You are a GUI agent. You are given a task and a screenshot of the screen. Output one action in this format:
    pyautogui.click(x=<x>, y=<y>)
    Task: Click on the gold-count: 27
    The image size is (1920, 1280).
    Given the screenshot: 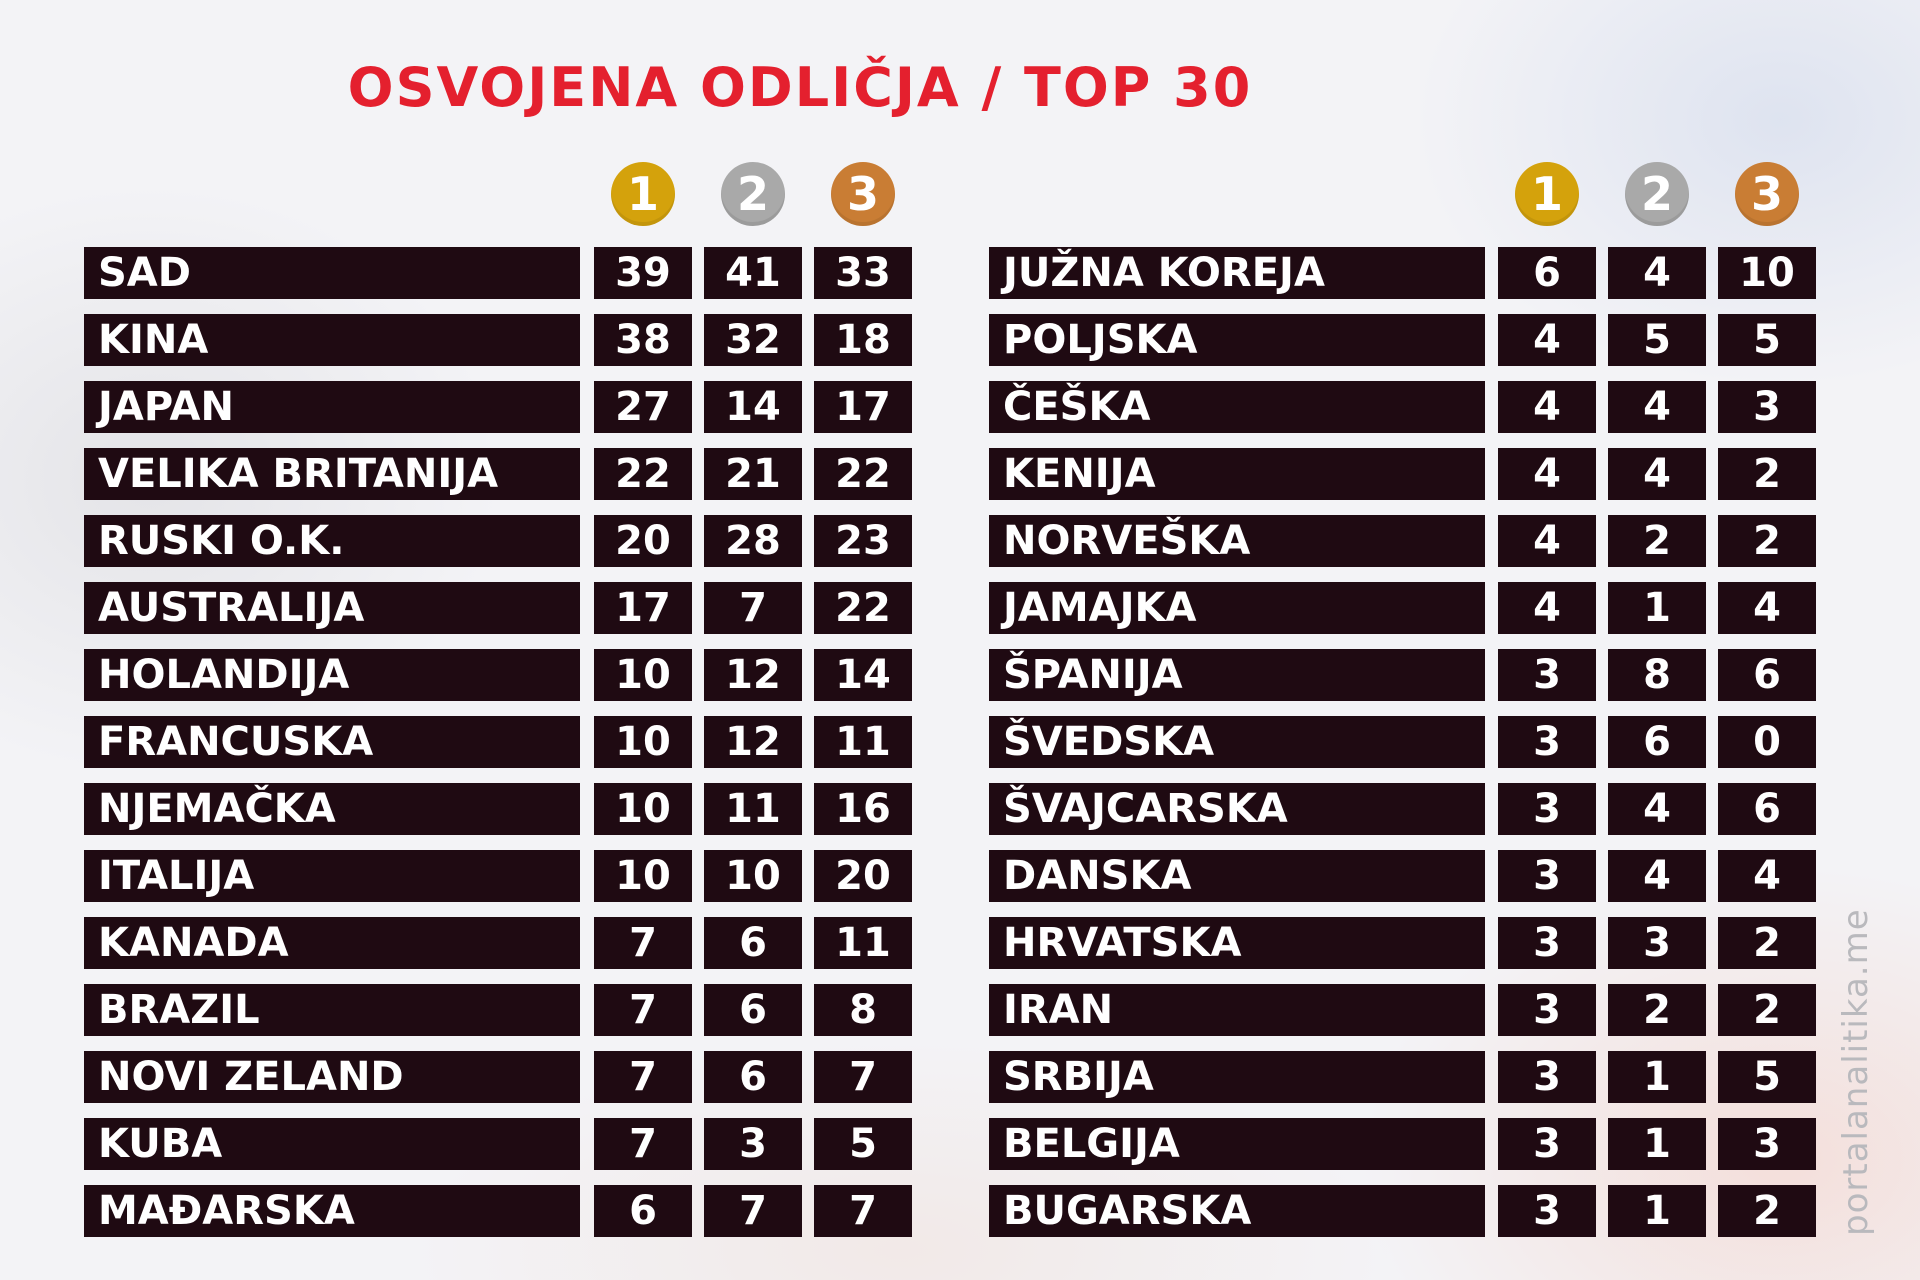 What is the action you would take?
    pyautogui.click(x=643, y=407)
    